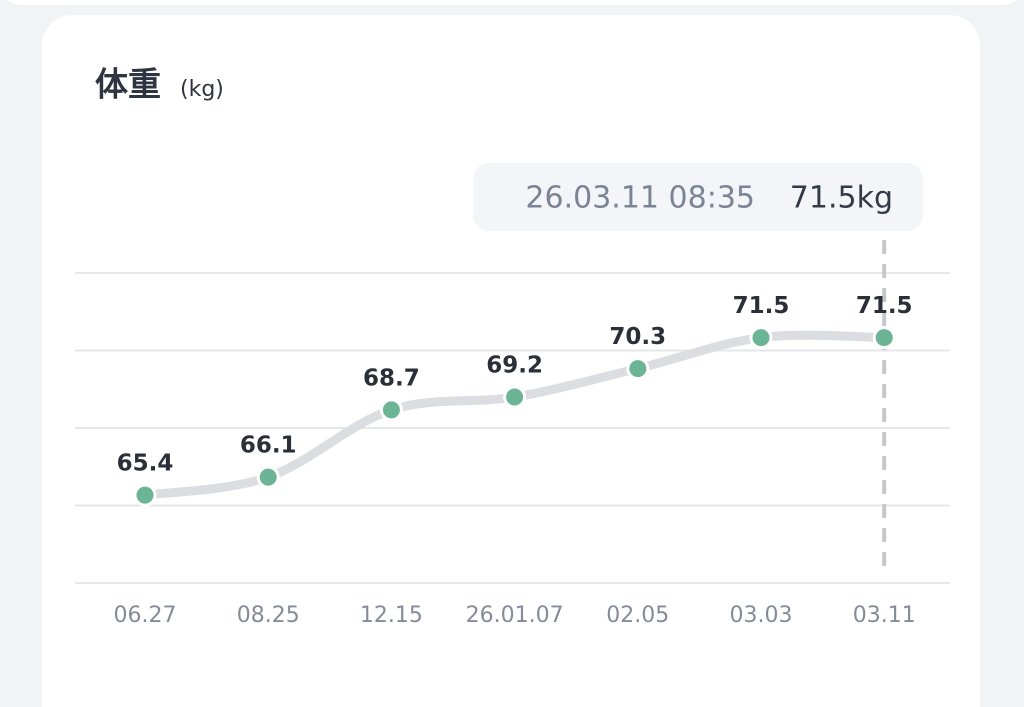 The width and height of the screenshot is (1024, 707). Describe the element at coordinates (637, 337) in the screenshot. I see `value-label: 70.3` at that location.